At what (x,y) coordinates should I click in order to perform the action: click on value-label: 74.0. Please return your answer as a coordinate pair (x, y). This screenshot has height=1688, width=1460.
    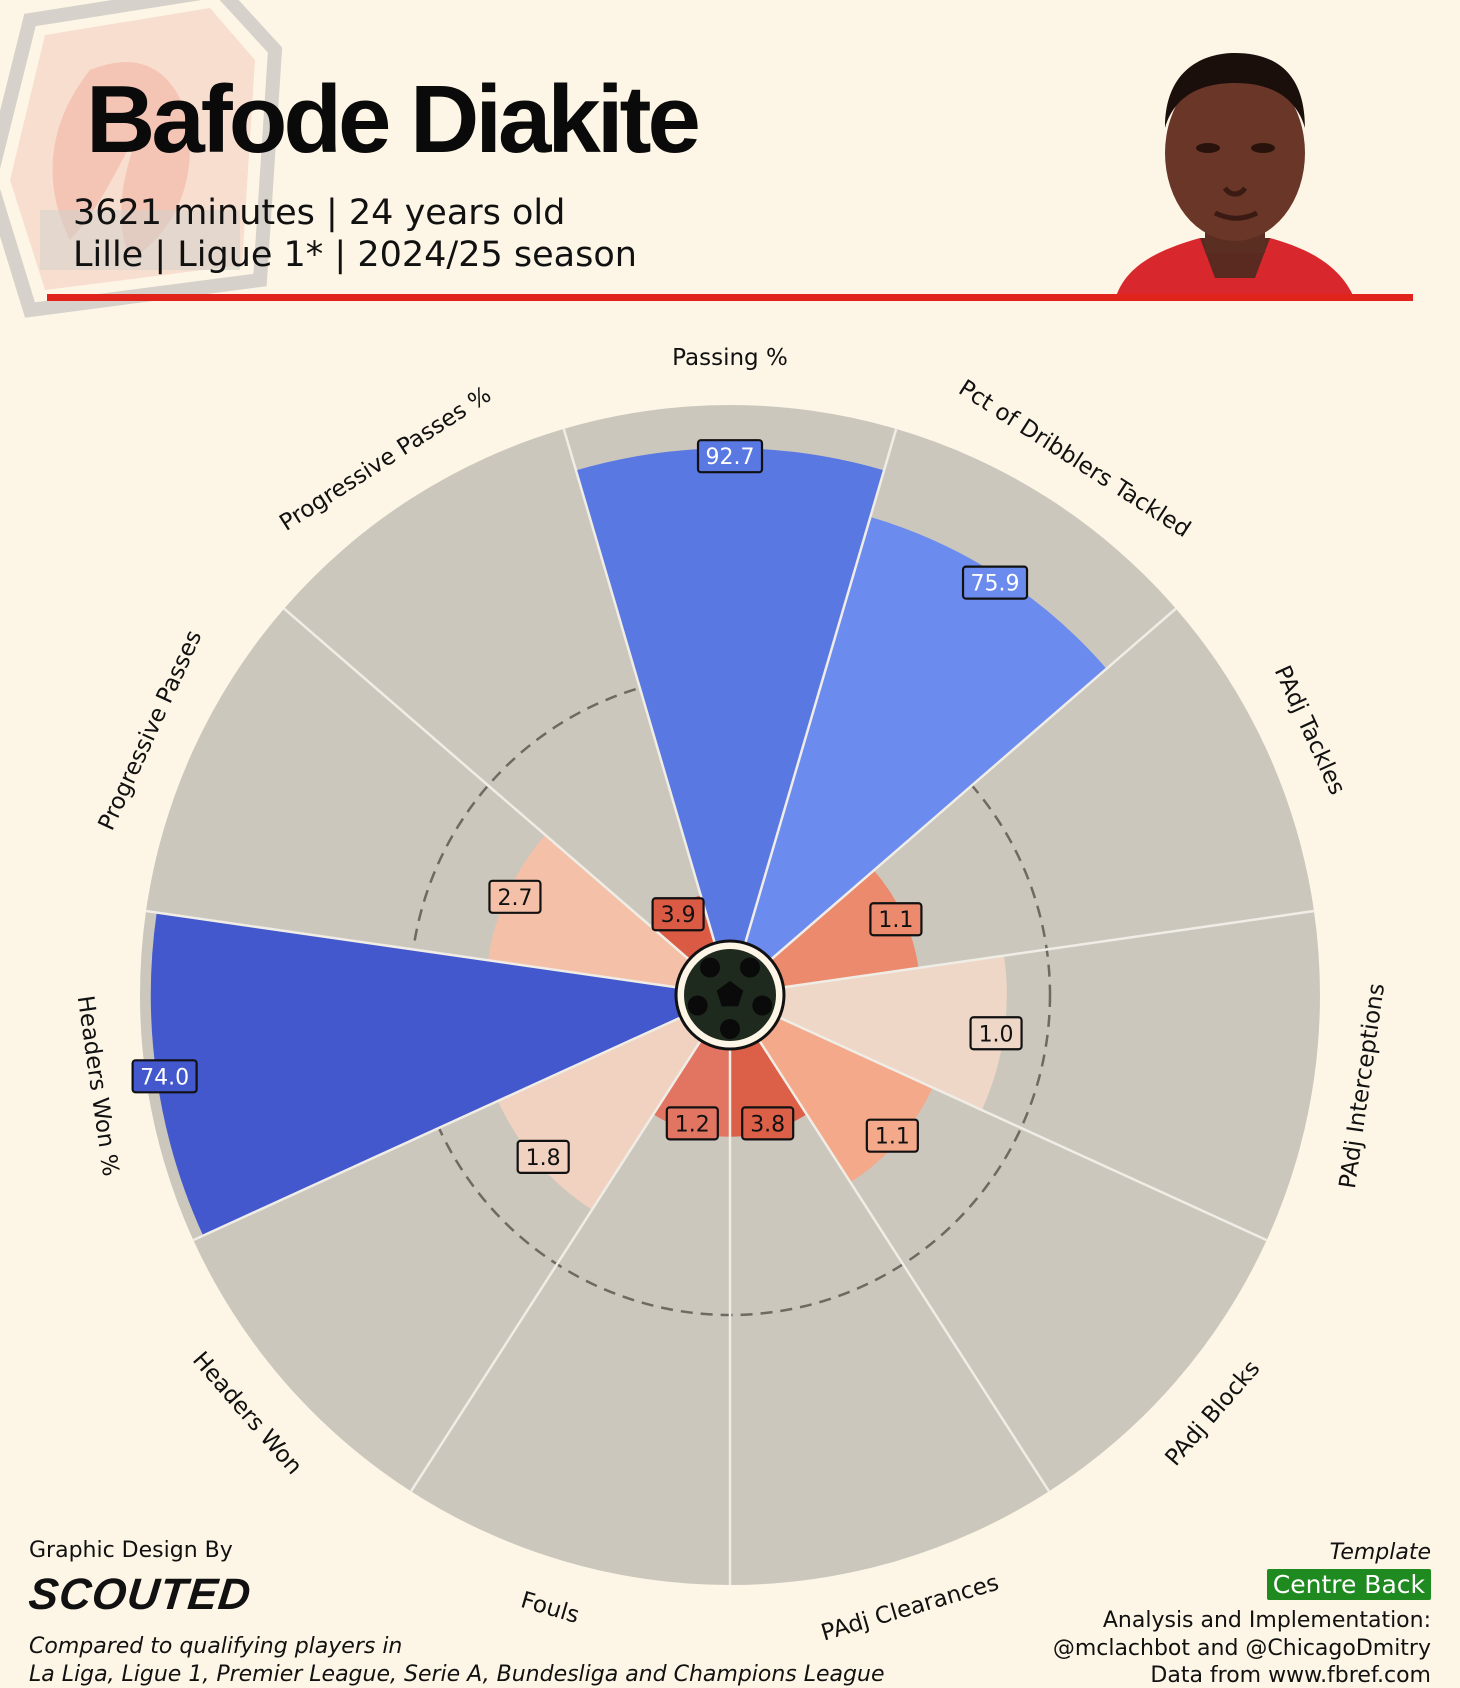
    Looking at the image, I should click on (164, 1076).